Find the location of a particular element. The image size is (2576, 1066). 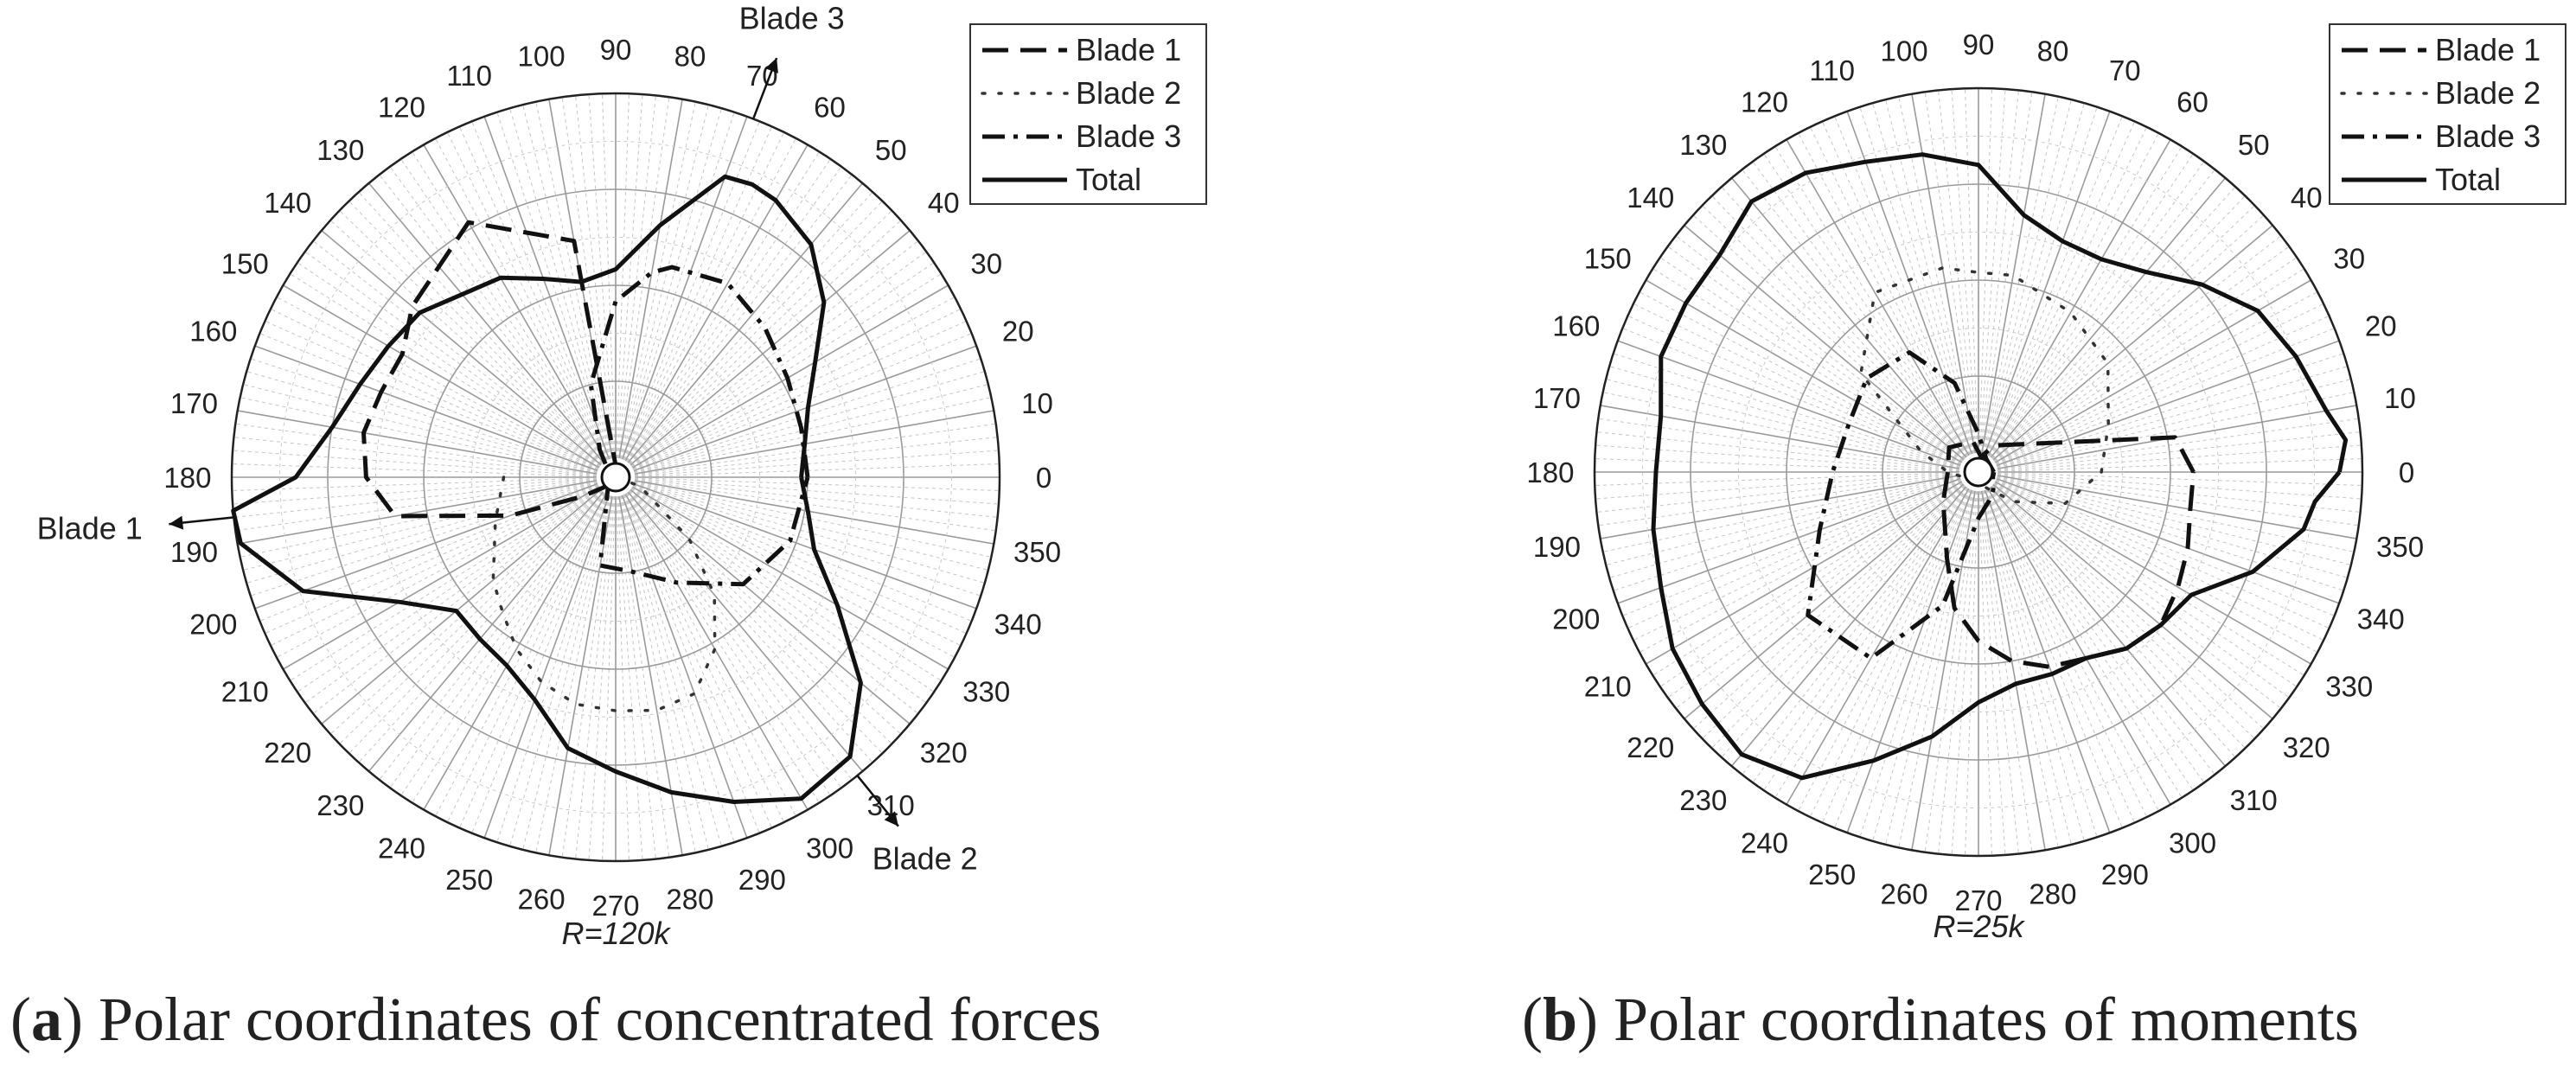

legend-label-blade-2: Blade 2 is located at coordinates (2488, 93).